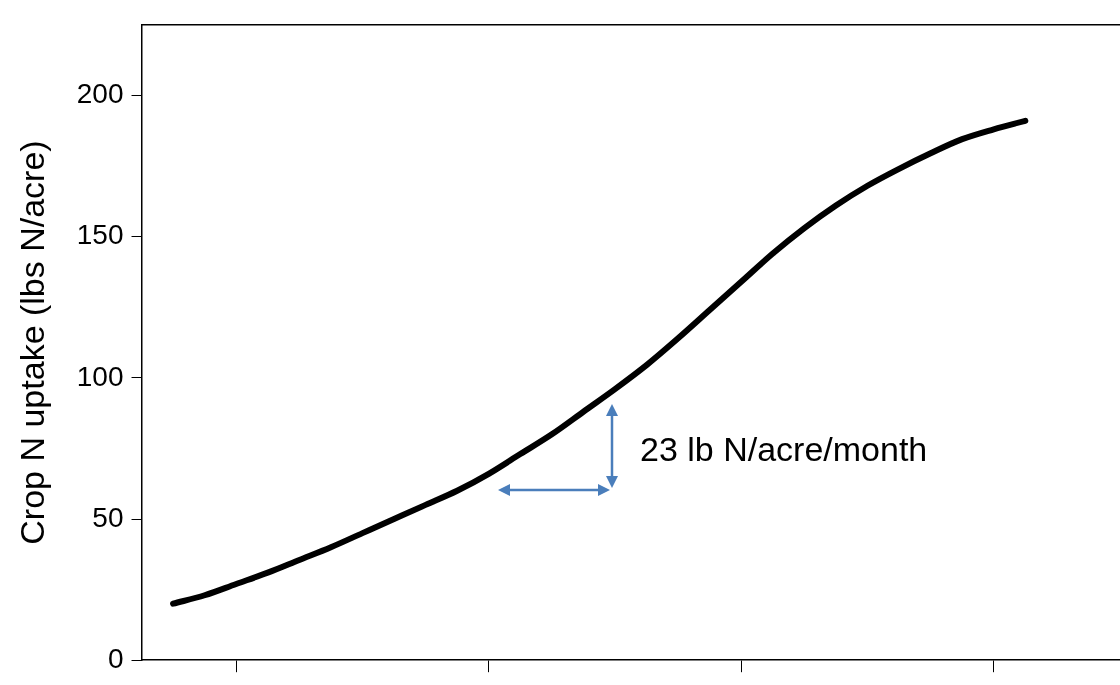 The image size is (1120, 685). What do you see at coordinates (100, 235) in the screenshot?
I see `y-tick-label: 150` at bounding box center [100, 235].